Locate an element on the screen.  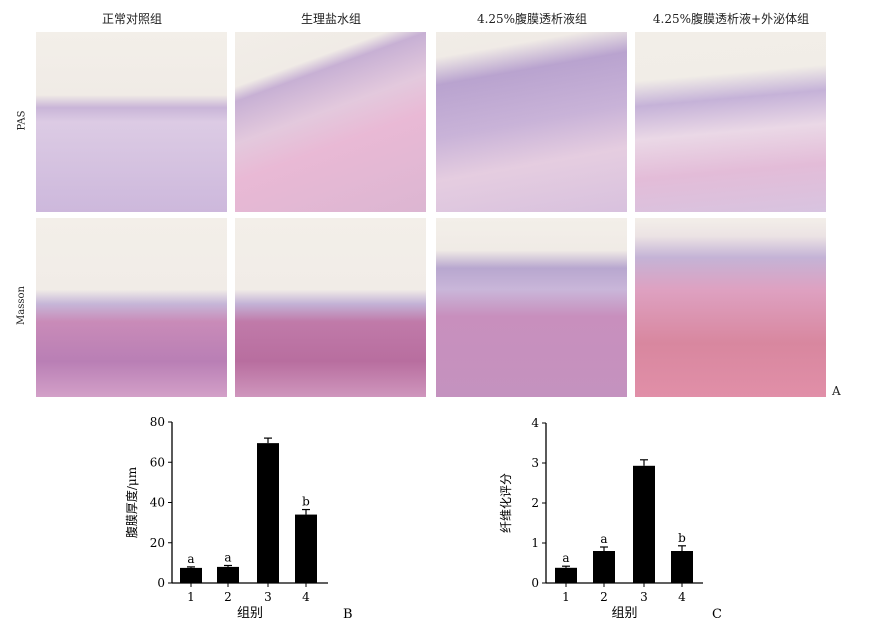
masson-image-normal is located at coordinates (131, 307).